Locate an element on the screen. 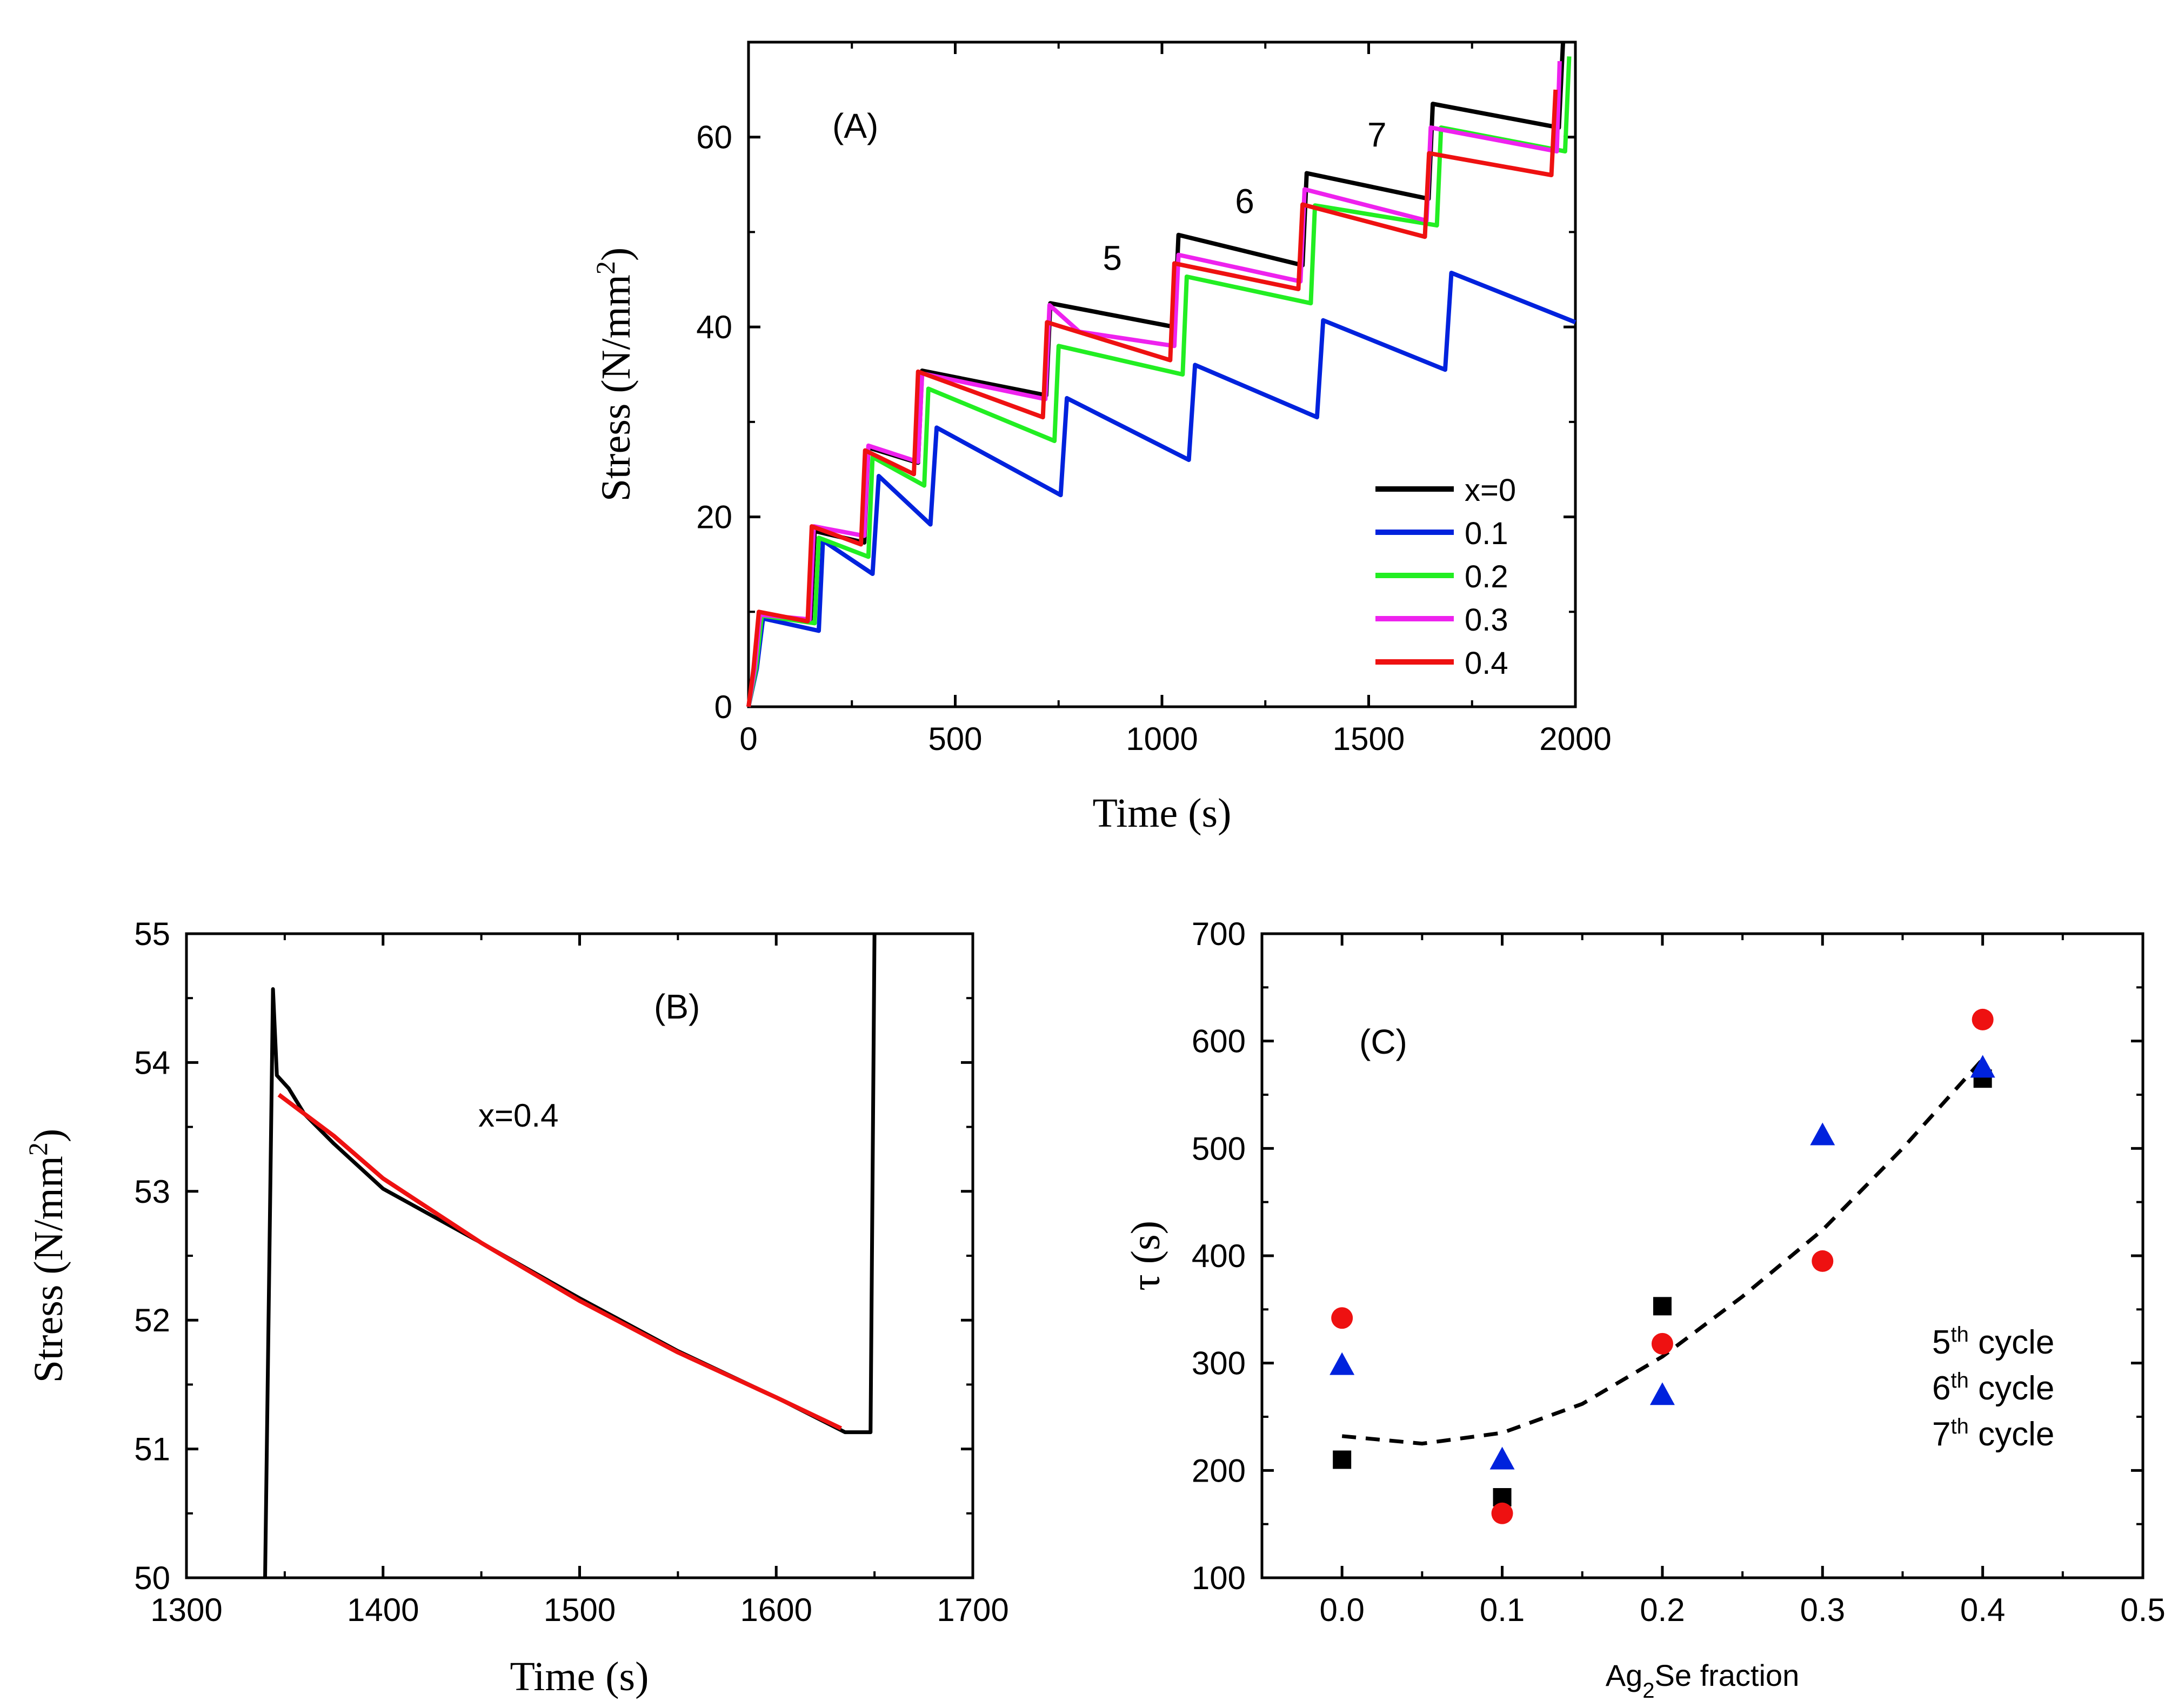 This screenshot has width=2178, height=1708. legend-label-0.4: 0.4 is located at coordinates (1486, 663).